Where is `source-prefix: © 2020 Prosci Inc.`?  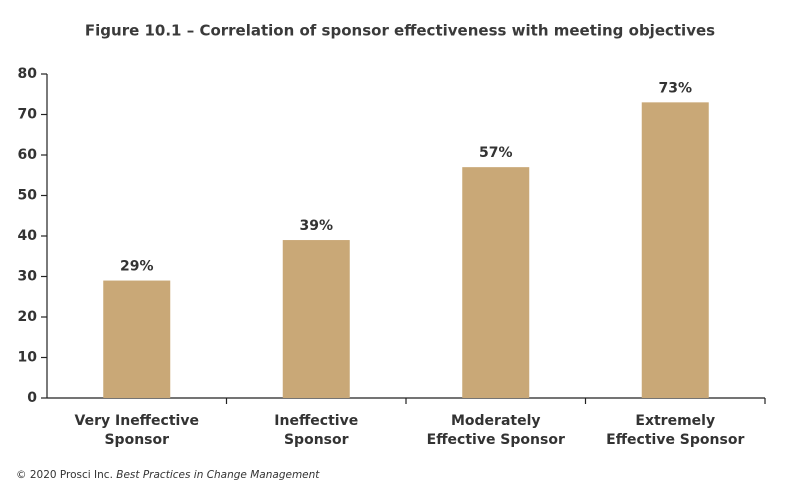 source-prefix: © 2020 Prosci Inc. is located at coordinates (64, 475).